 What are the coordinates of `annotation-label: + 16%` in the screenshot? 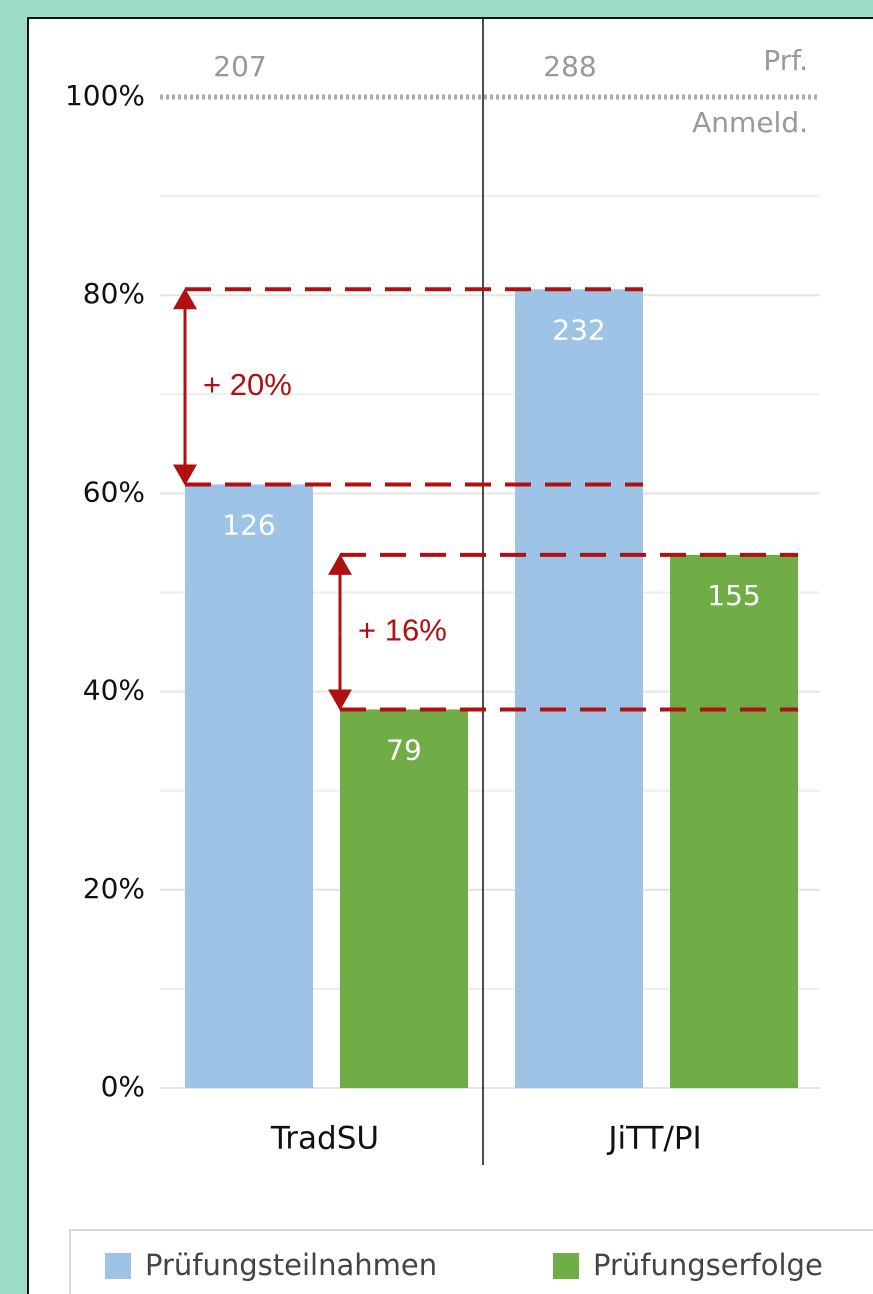 It's located at (402, 629).